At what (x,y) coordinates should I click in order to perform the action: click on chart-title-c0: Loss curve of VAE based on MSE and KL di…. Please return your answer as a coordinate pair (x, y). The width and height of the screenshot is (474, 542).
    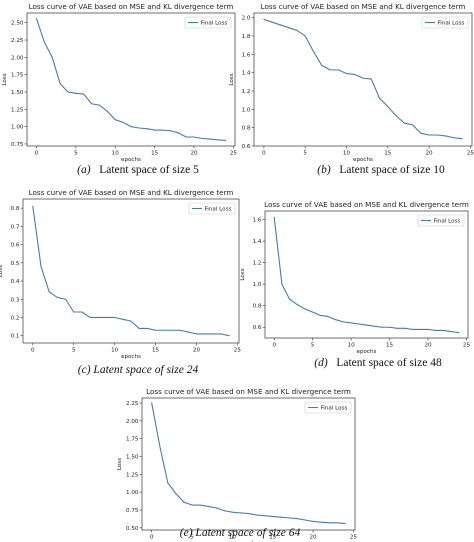
    Looking at the image, I should click on (131, 6).